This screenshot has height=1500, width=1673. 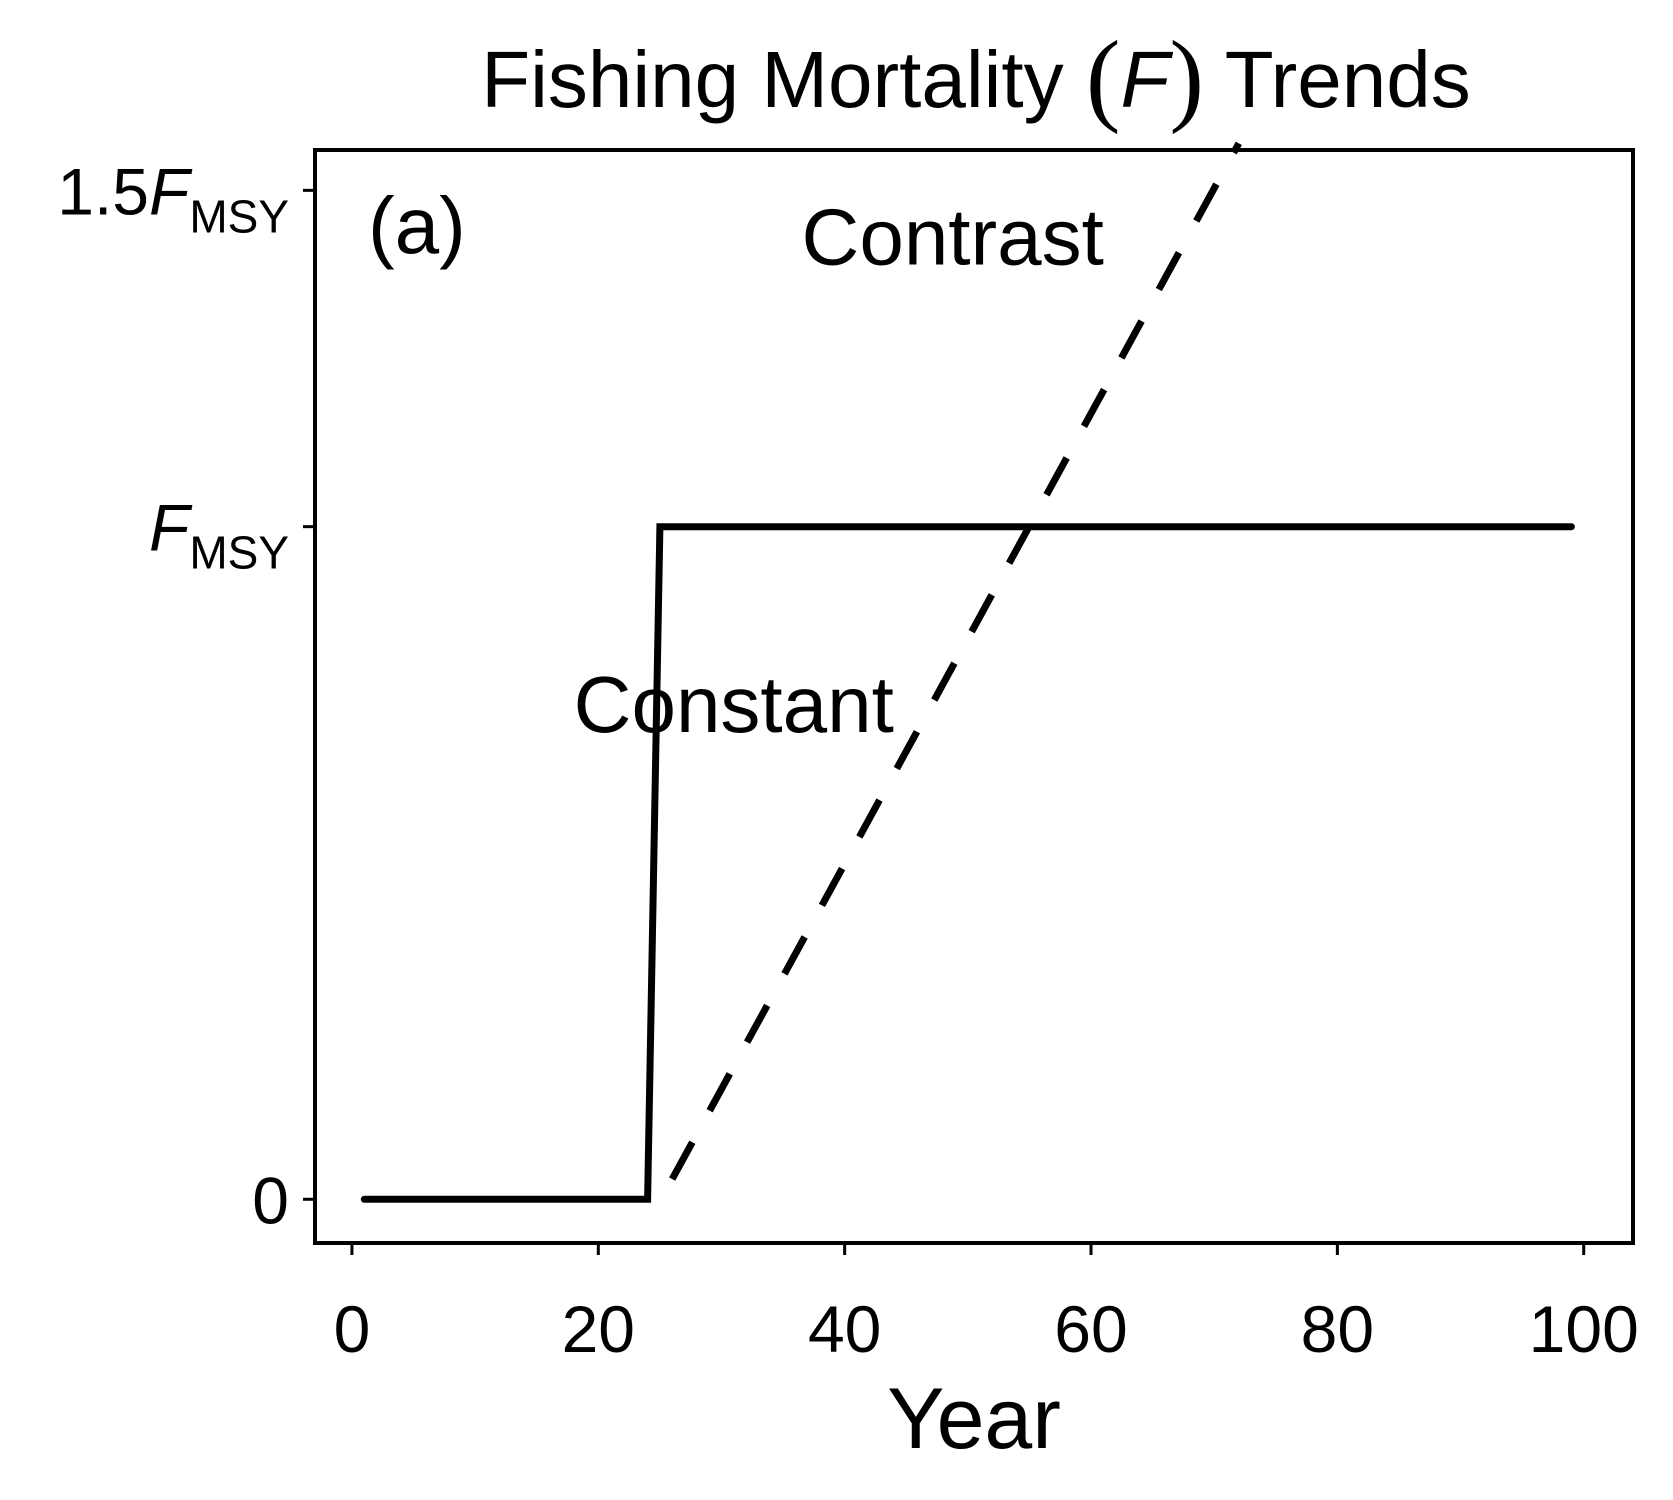 What do you see at coordinates (783, 79) in the screenshot?
I see `chart-title-prefix: Fishing Mortality` at bounding box center [783, 79].